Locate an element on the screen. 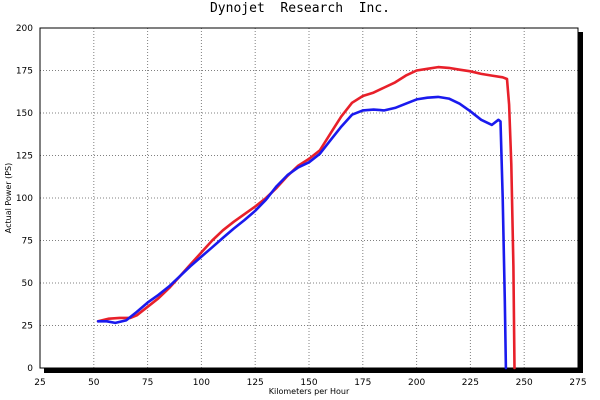 Image resolution: width=600 pixels, height=400 pixels. y-tick-label: 75 is located at coordinates (27, 242).